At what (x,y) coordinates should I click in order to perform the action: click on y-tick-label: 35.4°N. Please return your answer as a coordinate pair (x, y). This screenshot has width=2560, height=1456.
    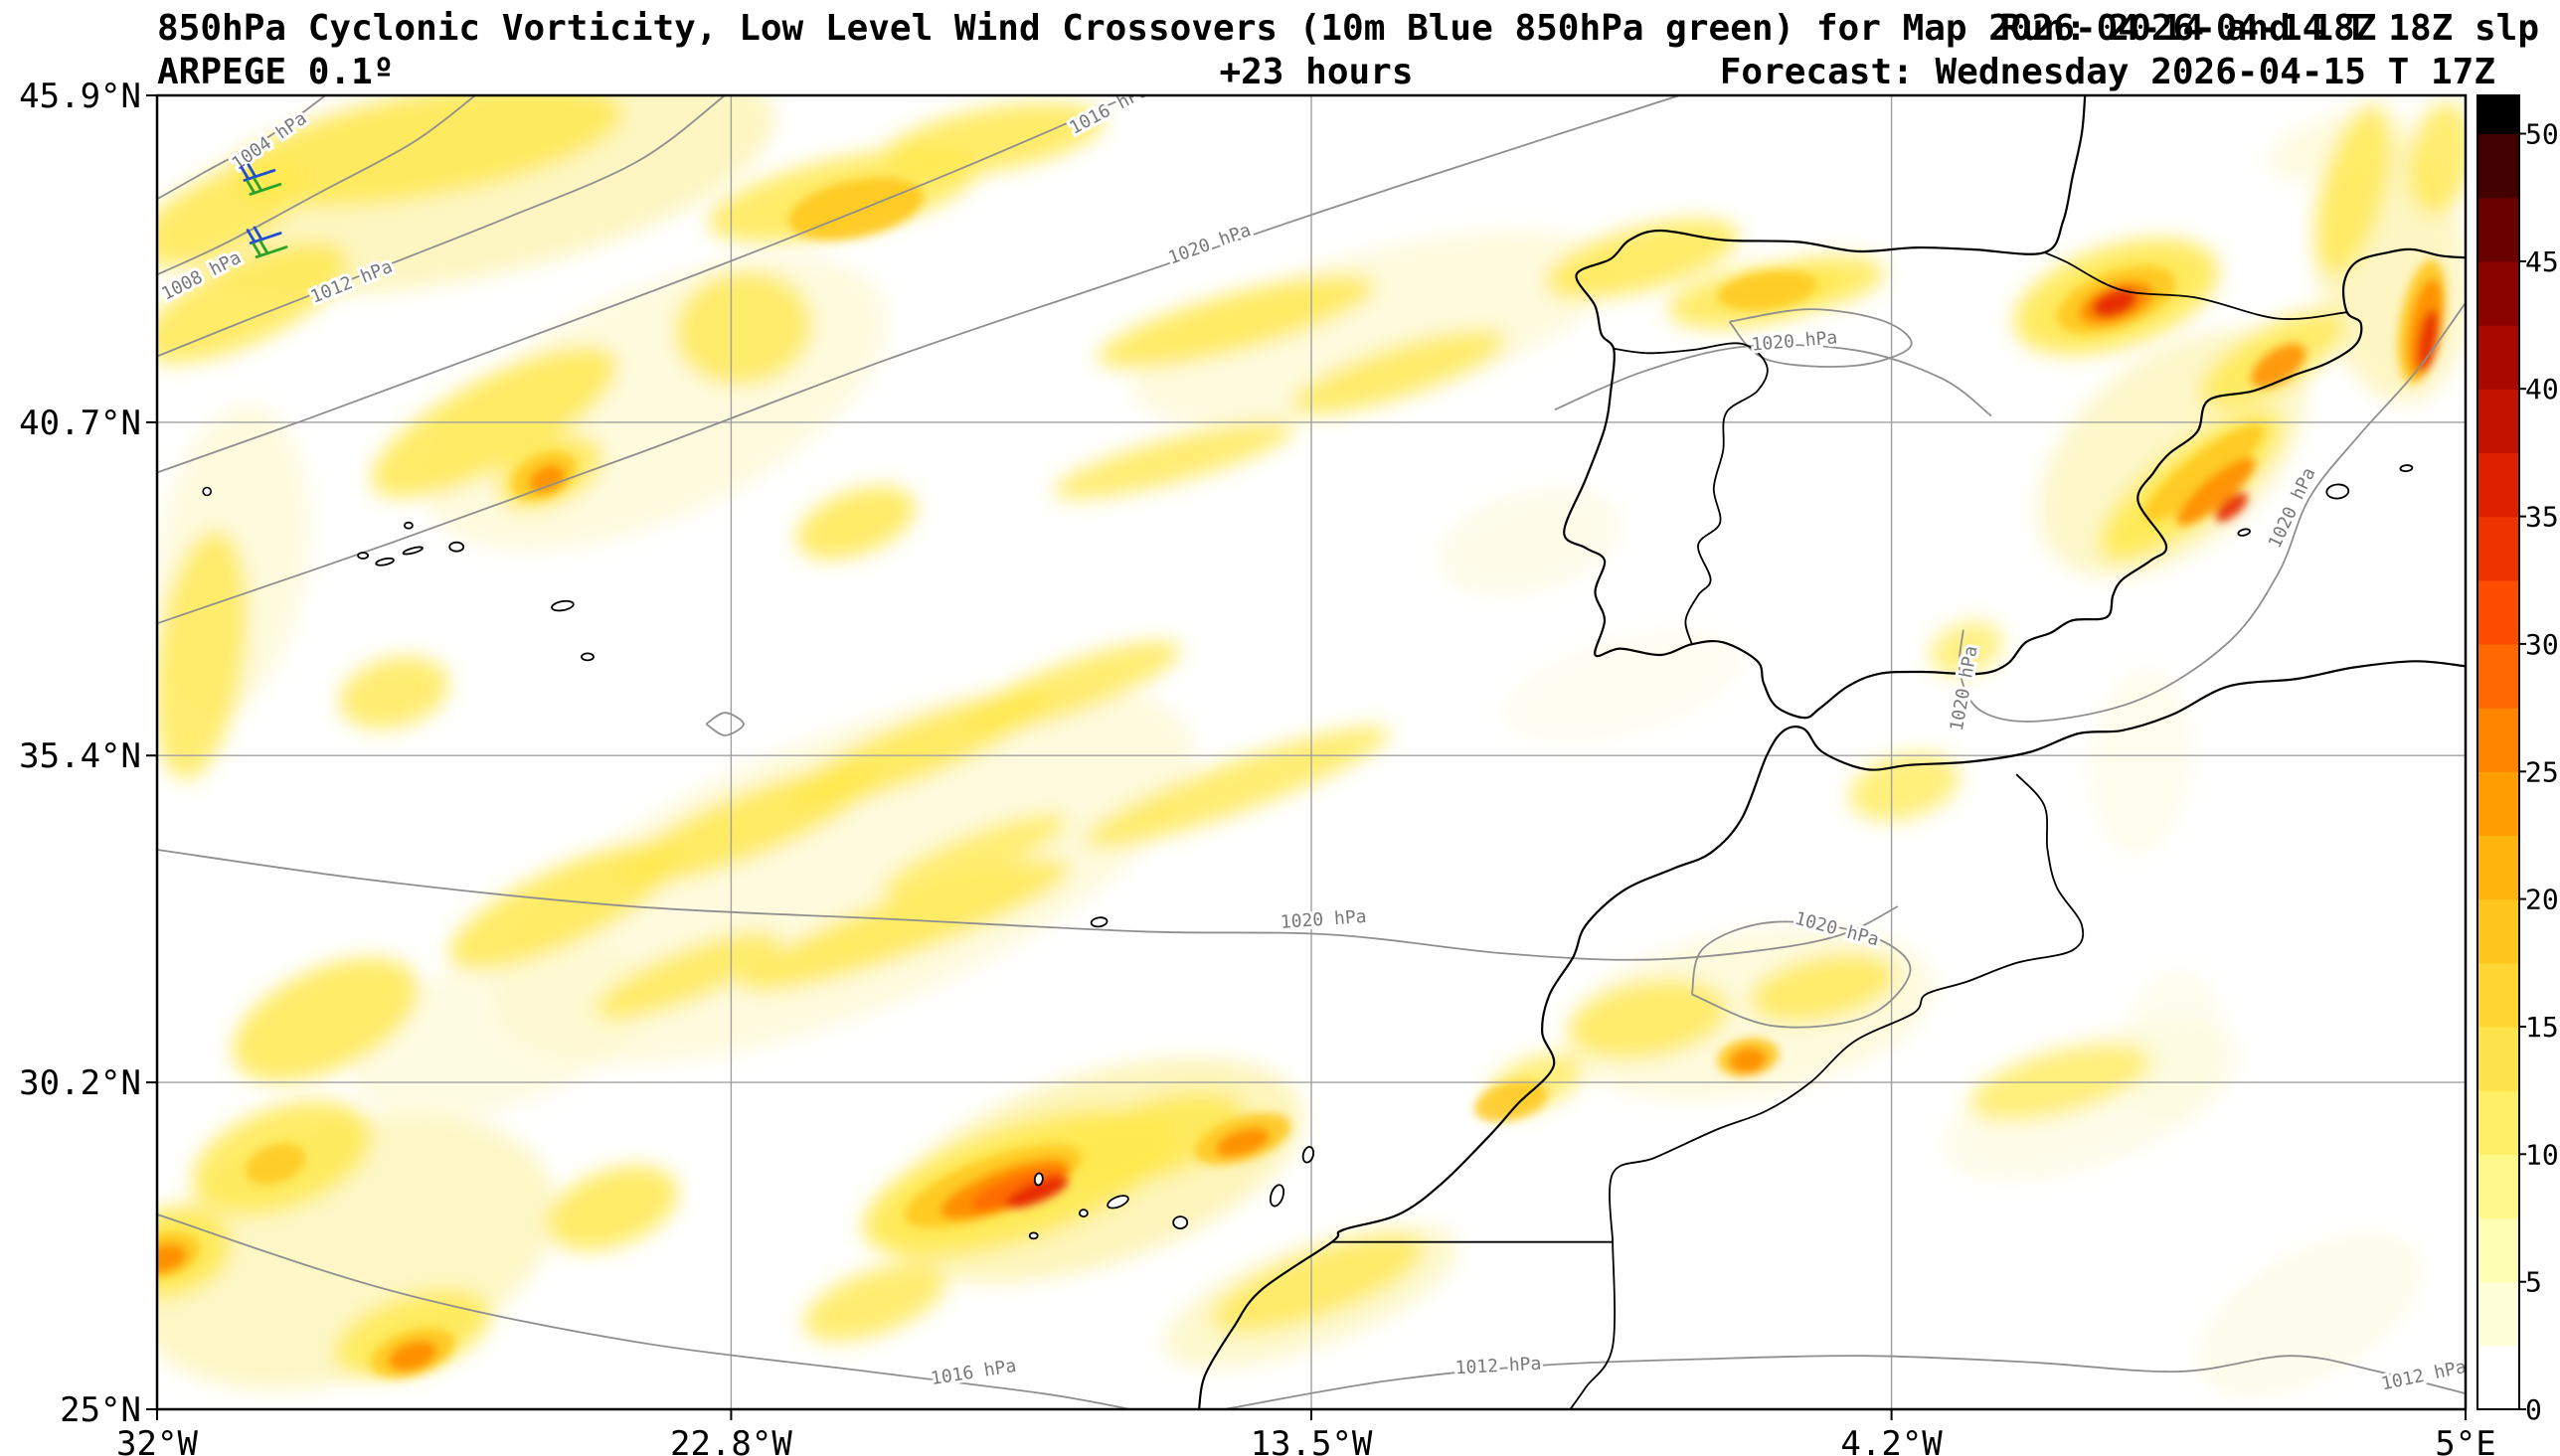
    Looking at the image, I should click on (80, 756).